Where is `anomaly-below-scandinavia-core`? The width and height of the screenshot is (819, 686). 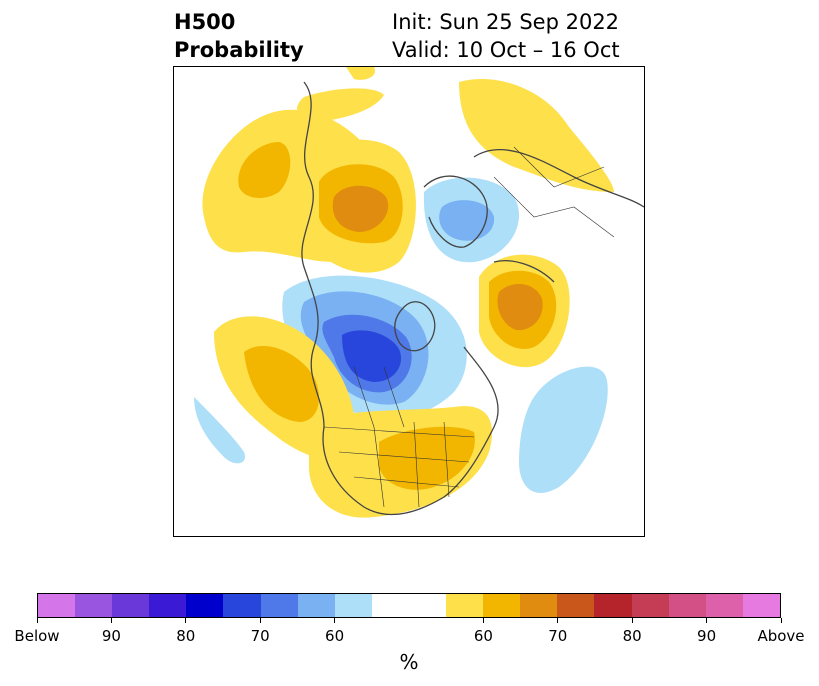 anomaly-below-scandinavia-core is located at coordinates (467, 220).